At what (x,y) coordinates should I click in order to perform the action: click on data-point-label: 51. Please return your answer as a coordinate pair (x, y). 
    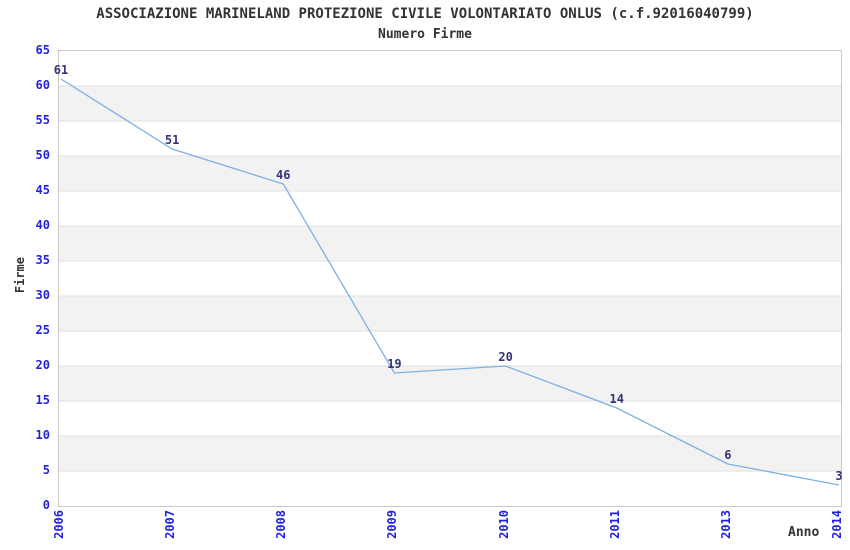
    Looking at the image, I should click on (172, 140).